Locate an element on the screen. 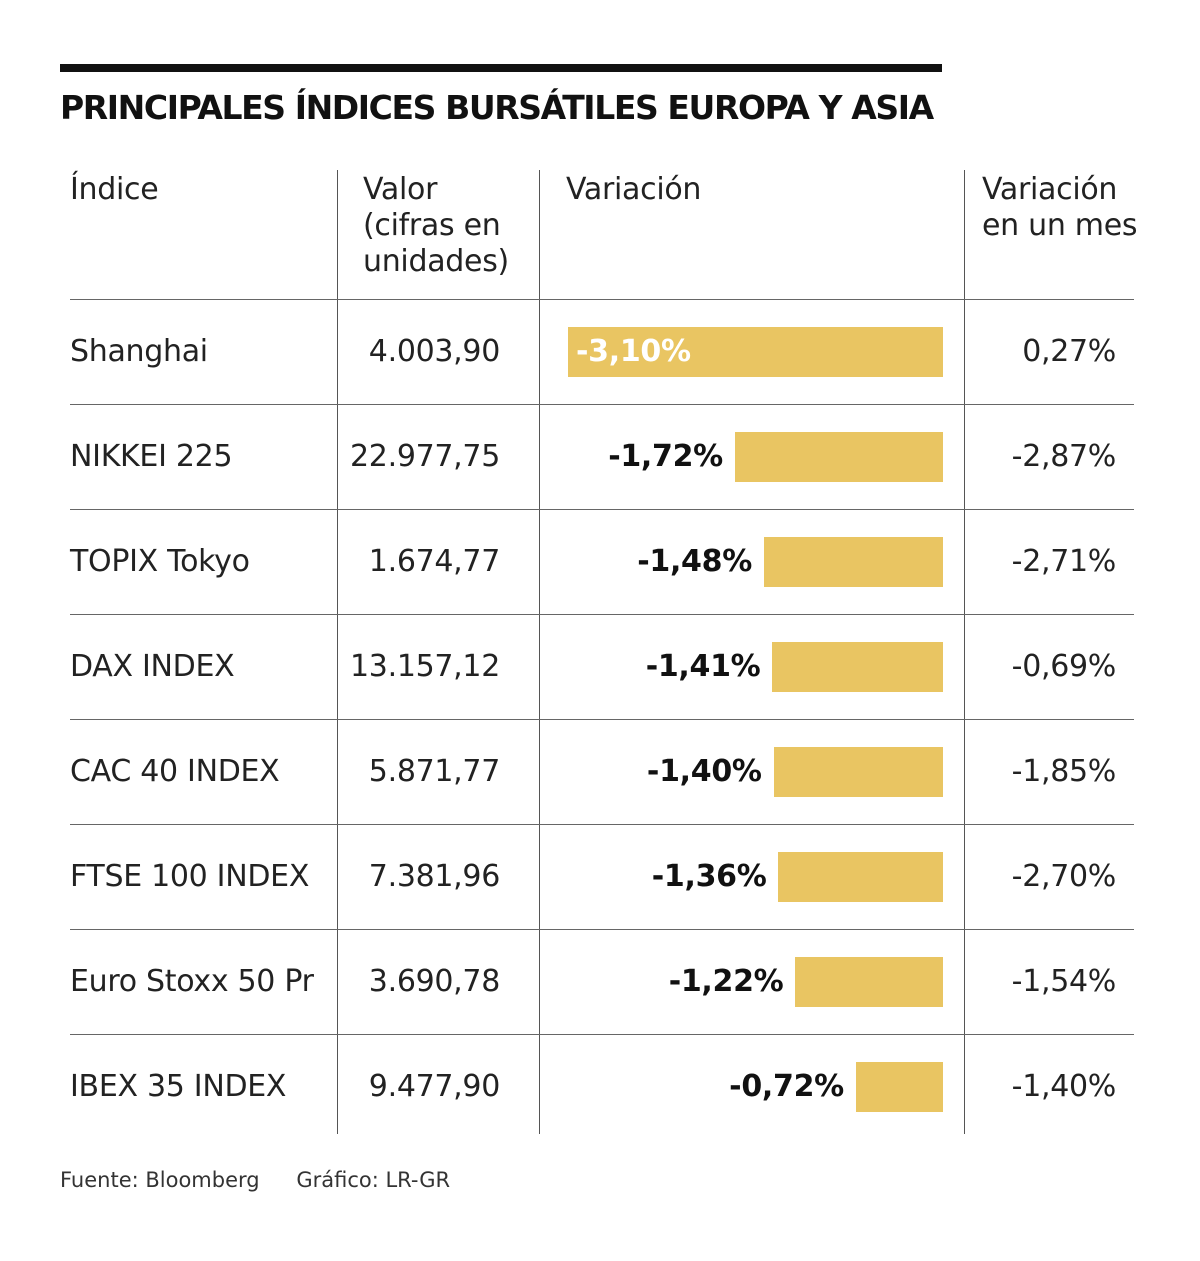 Image resolution: width=1200 pixels, height=1261 pixels. credit-note: Gráfico: LR-GR is located at coordinates (373, 1180).